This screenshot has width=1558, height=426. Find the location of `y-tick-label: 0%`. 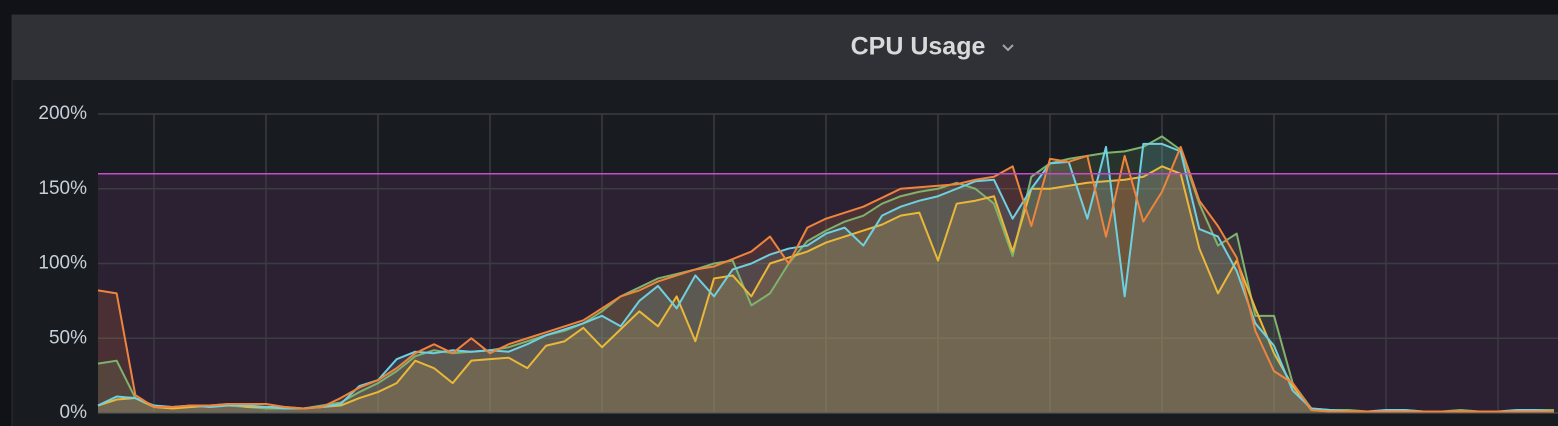

y-tick-label: 0% is located at coordinates (74, 412).